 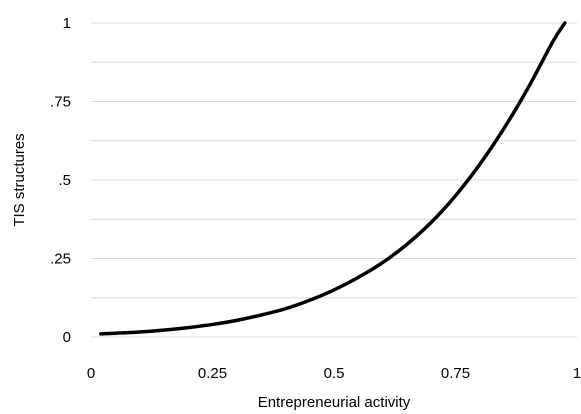 I want to click on y-tick-label: 0, so click(x=67, y=337).